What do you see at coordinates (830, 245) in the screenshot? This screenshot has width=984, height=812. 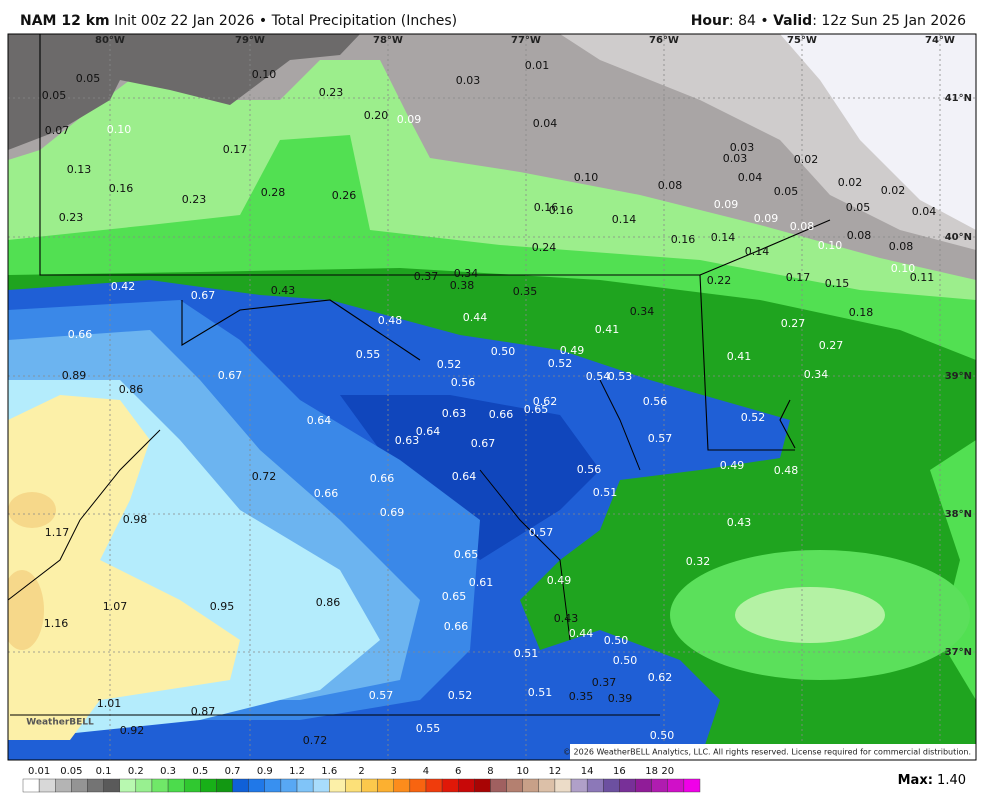 I see `precip-label: 0.10` at bounding box center [830, 245].